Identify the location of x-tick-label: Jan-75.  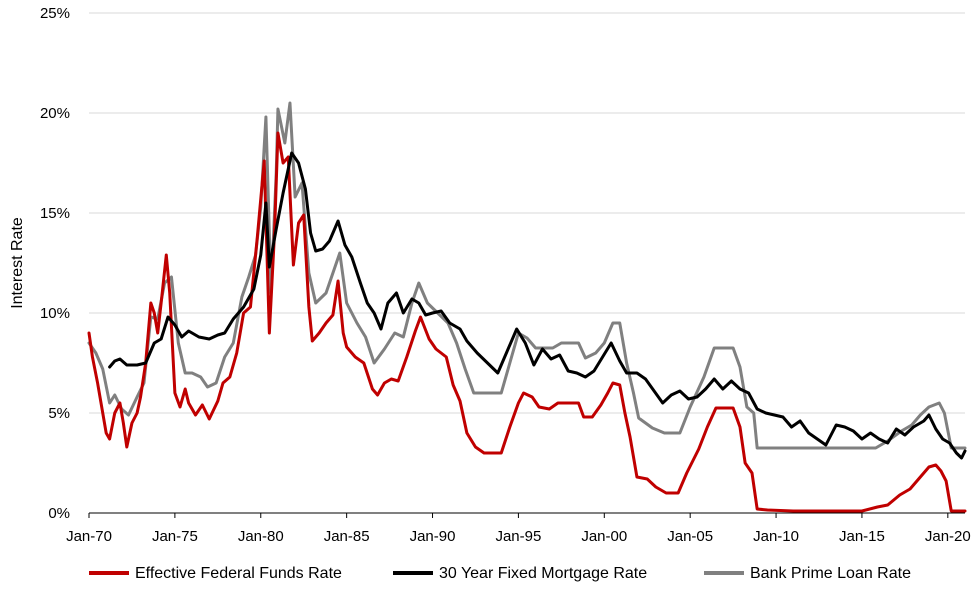
(175, 536).